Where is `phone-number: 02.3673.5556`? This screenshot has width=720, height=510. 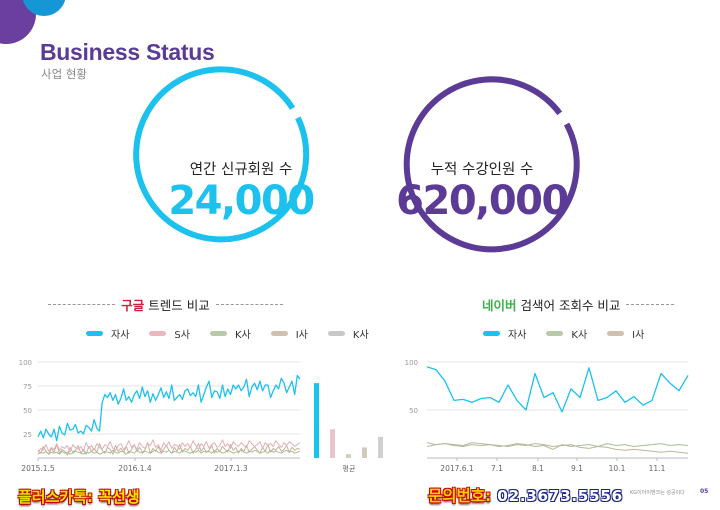
phone-number: 02.3673.5556 is located at coordinates (557, 496).